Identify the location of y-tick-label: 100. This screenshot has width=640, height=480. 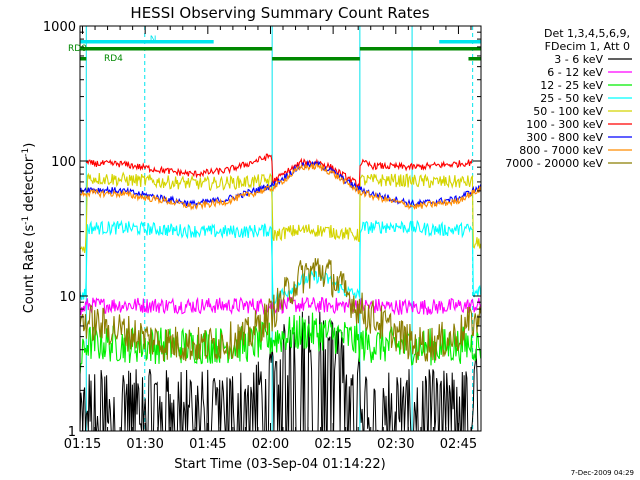
(63, 162).